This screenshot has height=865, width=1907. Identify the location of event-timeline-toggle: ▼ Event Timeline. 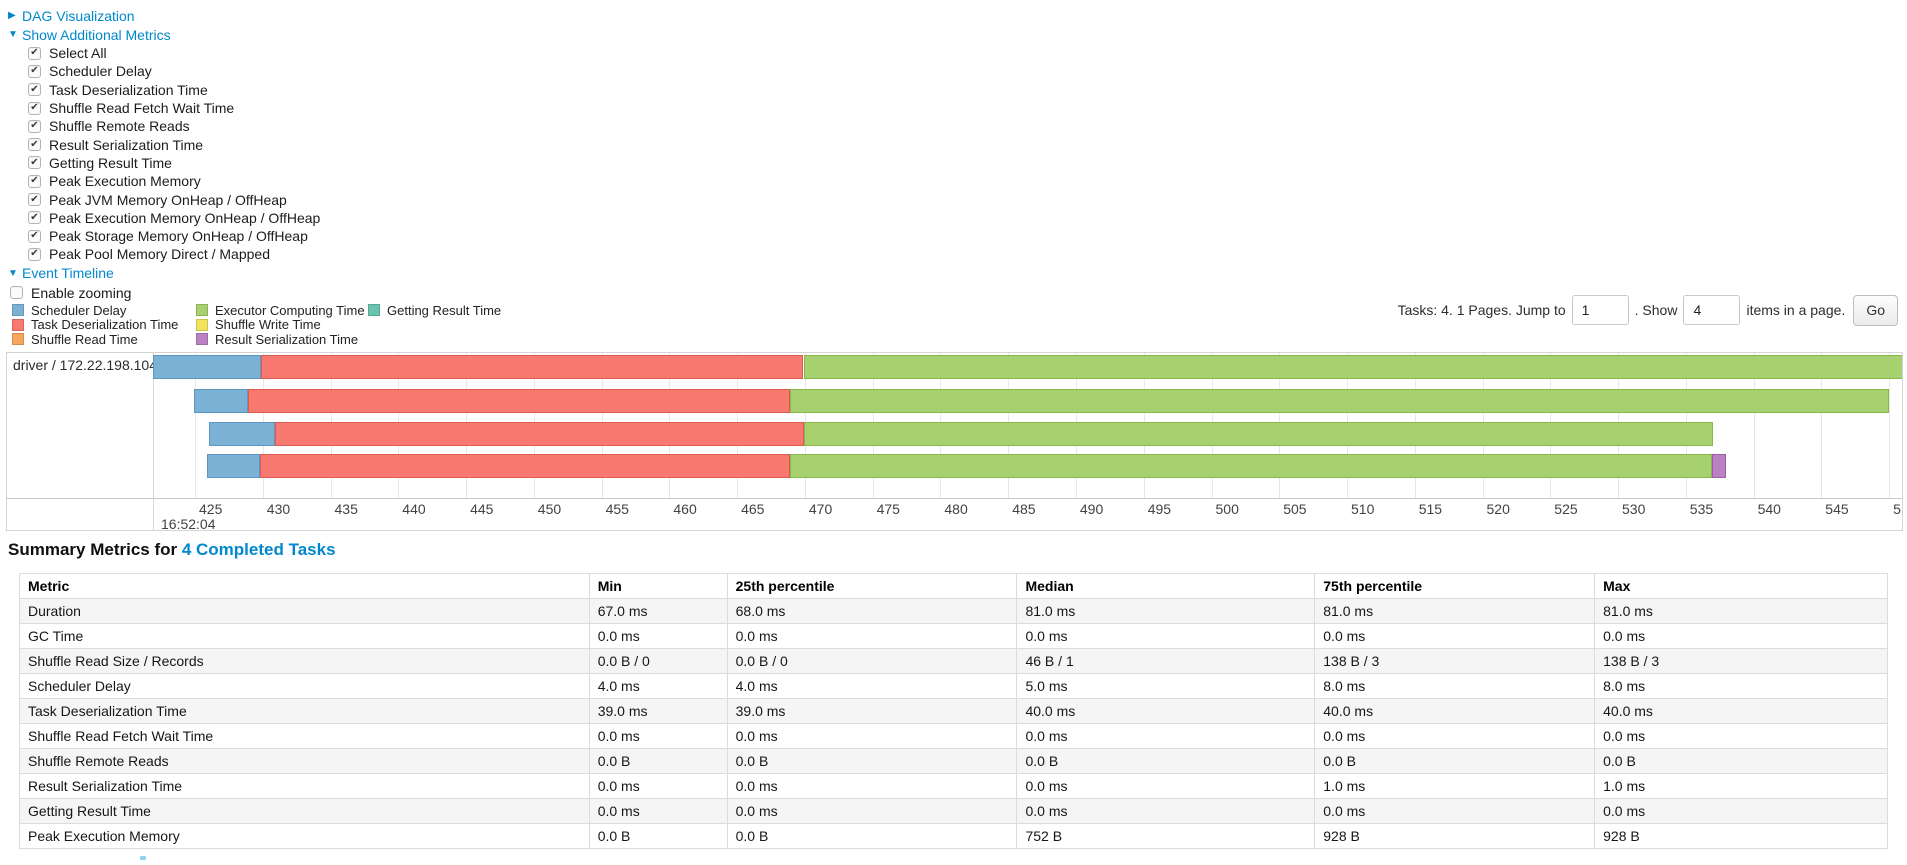
(164, 273).